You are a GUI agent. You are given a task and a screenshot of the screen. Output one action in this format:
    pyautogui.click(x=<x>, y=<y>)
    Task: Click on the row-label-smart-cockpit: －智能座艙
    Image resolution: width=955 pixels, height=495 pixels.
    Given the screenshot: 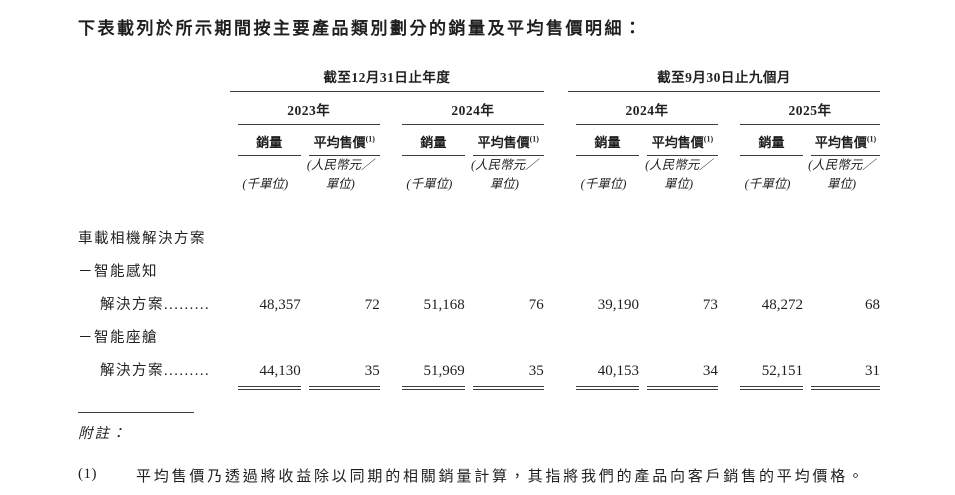 What is the action you would take?
    pyautogui.click(x=118, y=337)
    